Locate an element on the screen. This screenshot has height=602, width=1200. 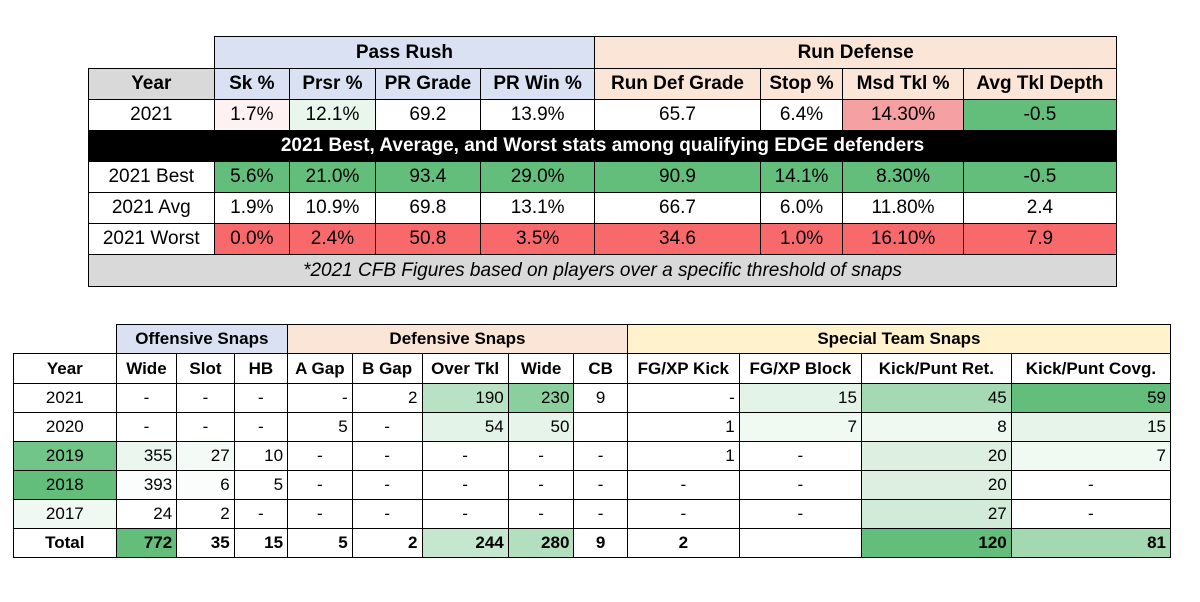
table-cell: 2021 Best is located at coordinates (151, 177).